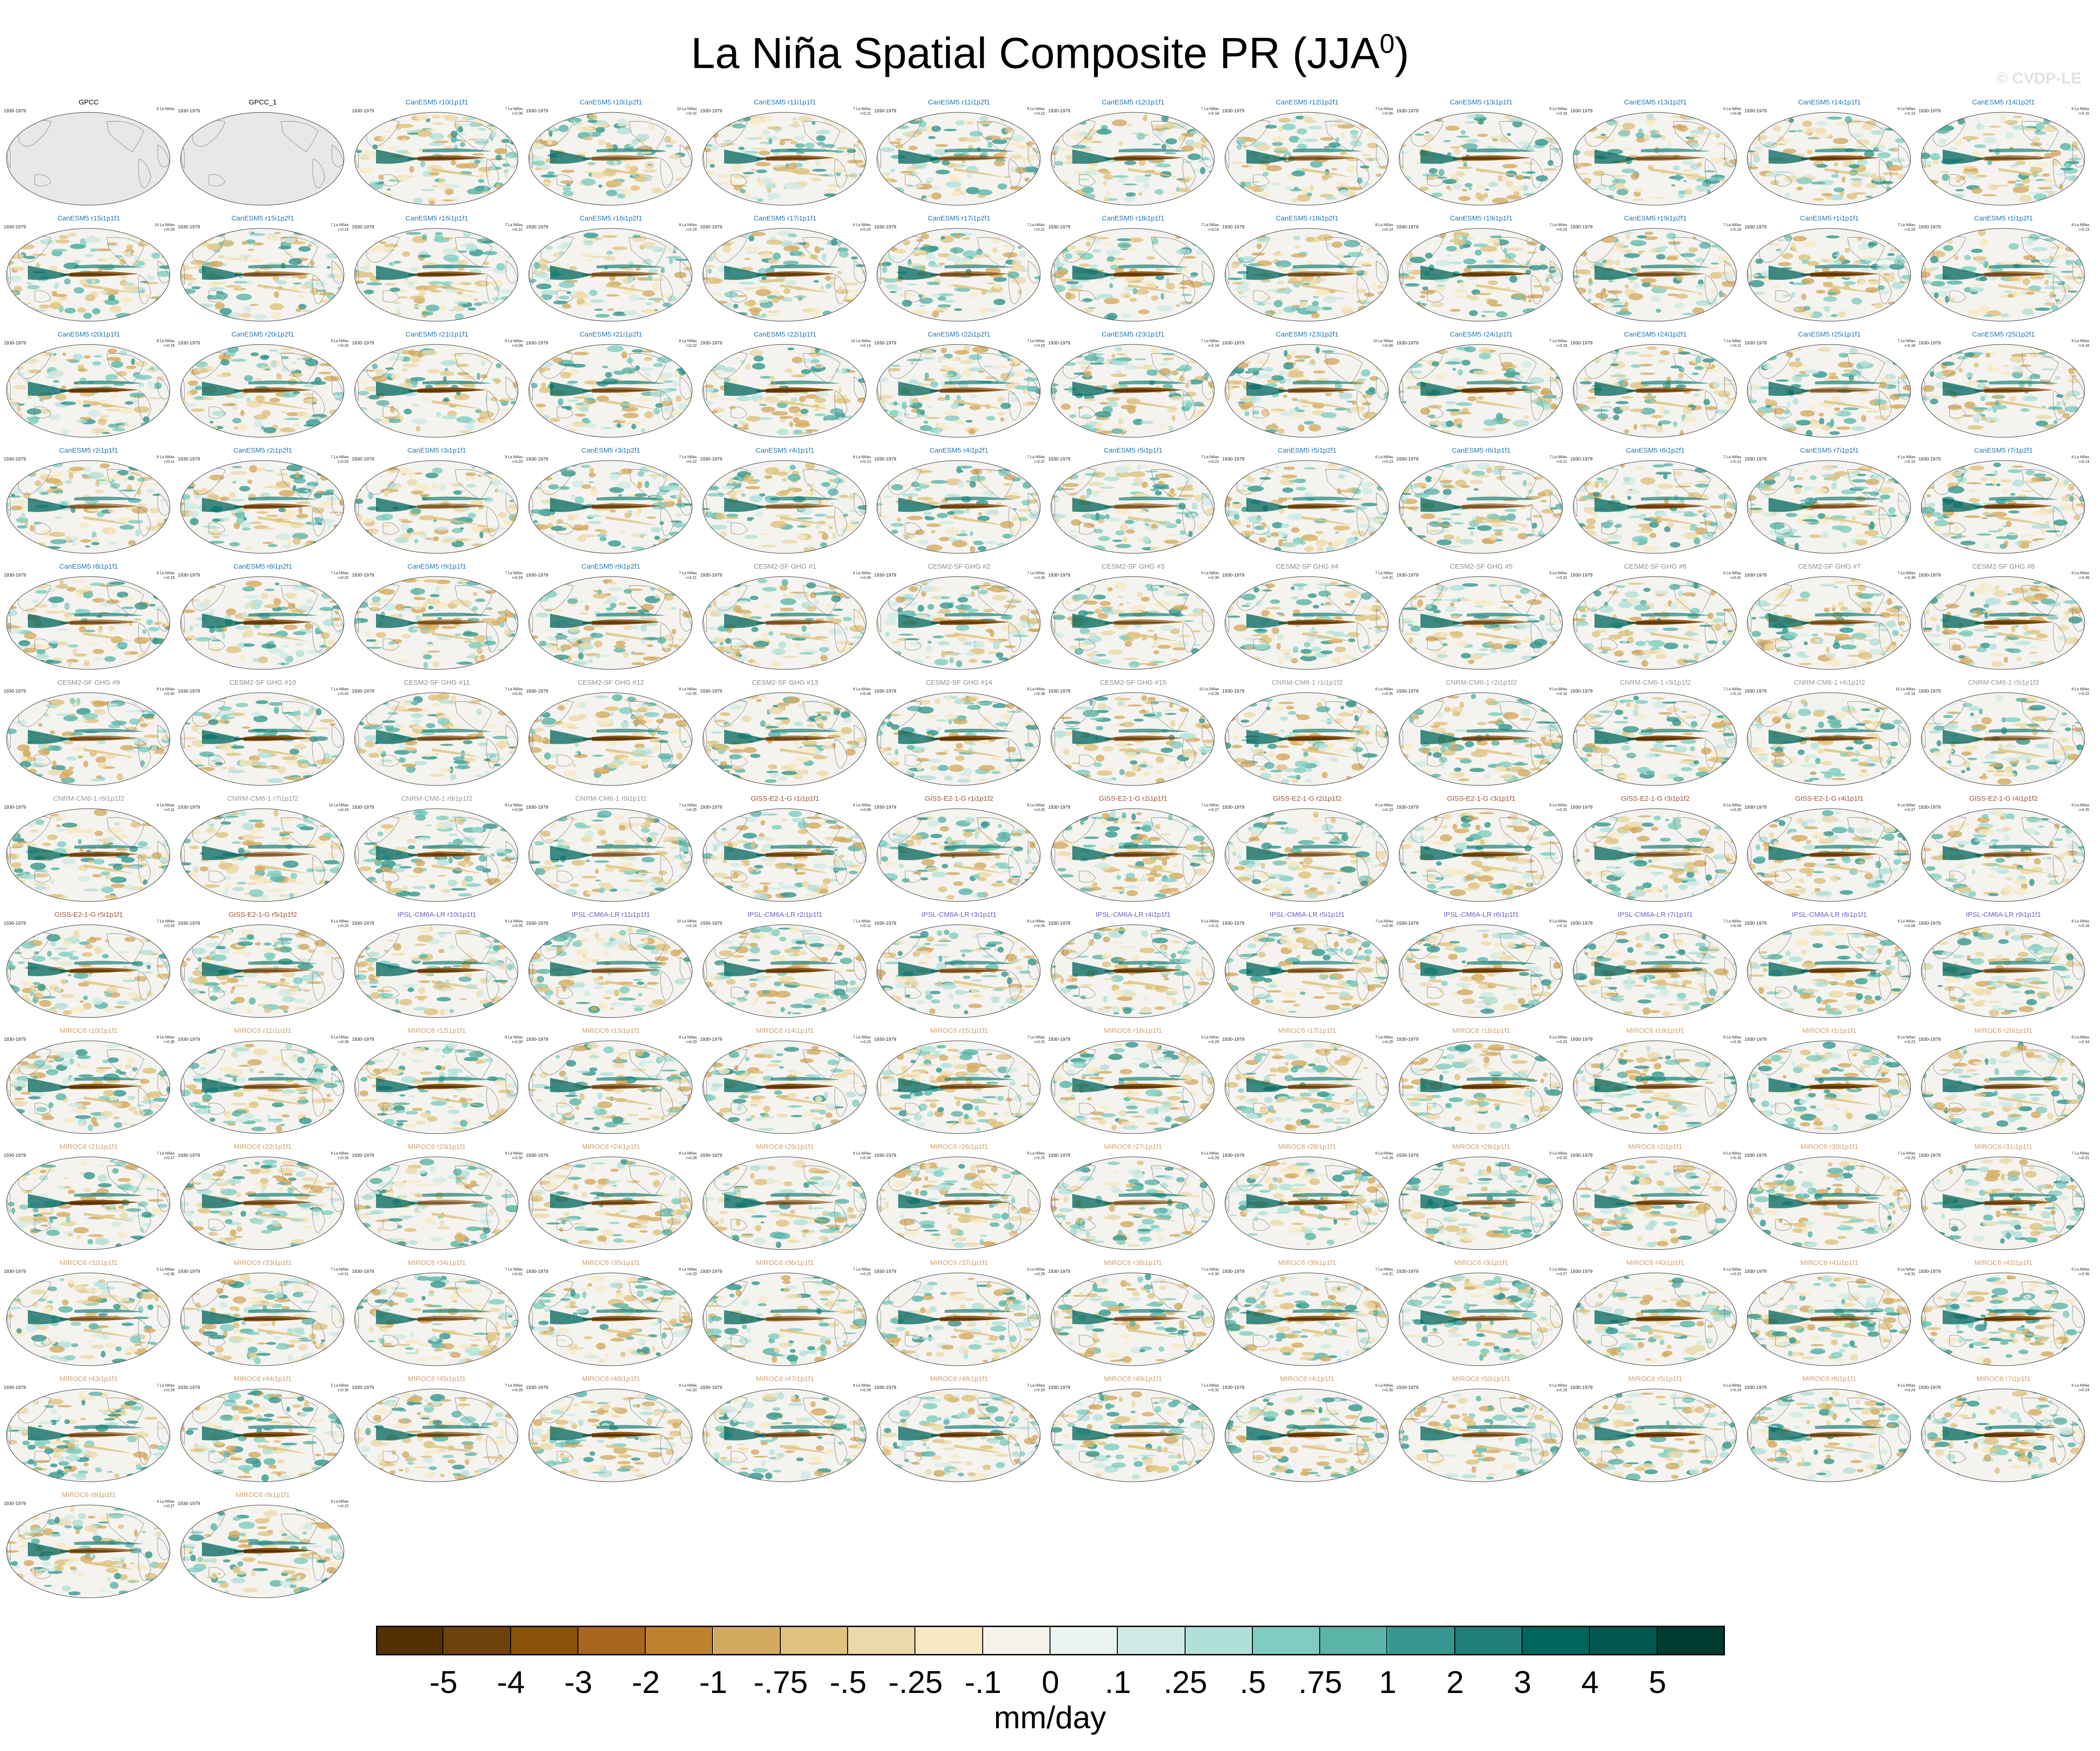 The height and width of the screenshot is (1751, 2100). I want to click on panel-period: 1930-1979, so click(1756, 111).